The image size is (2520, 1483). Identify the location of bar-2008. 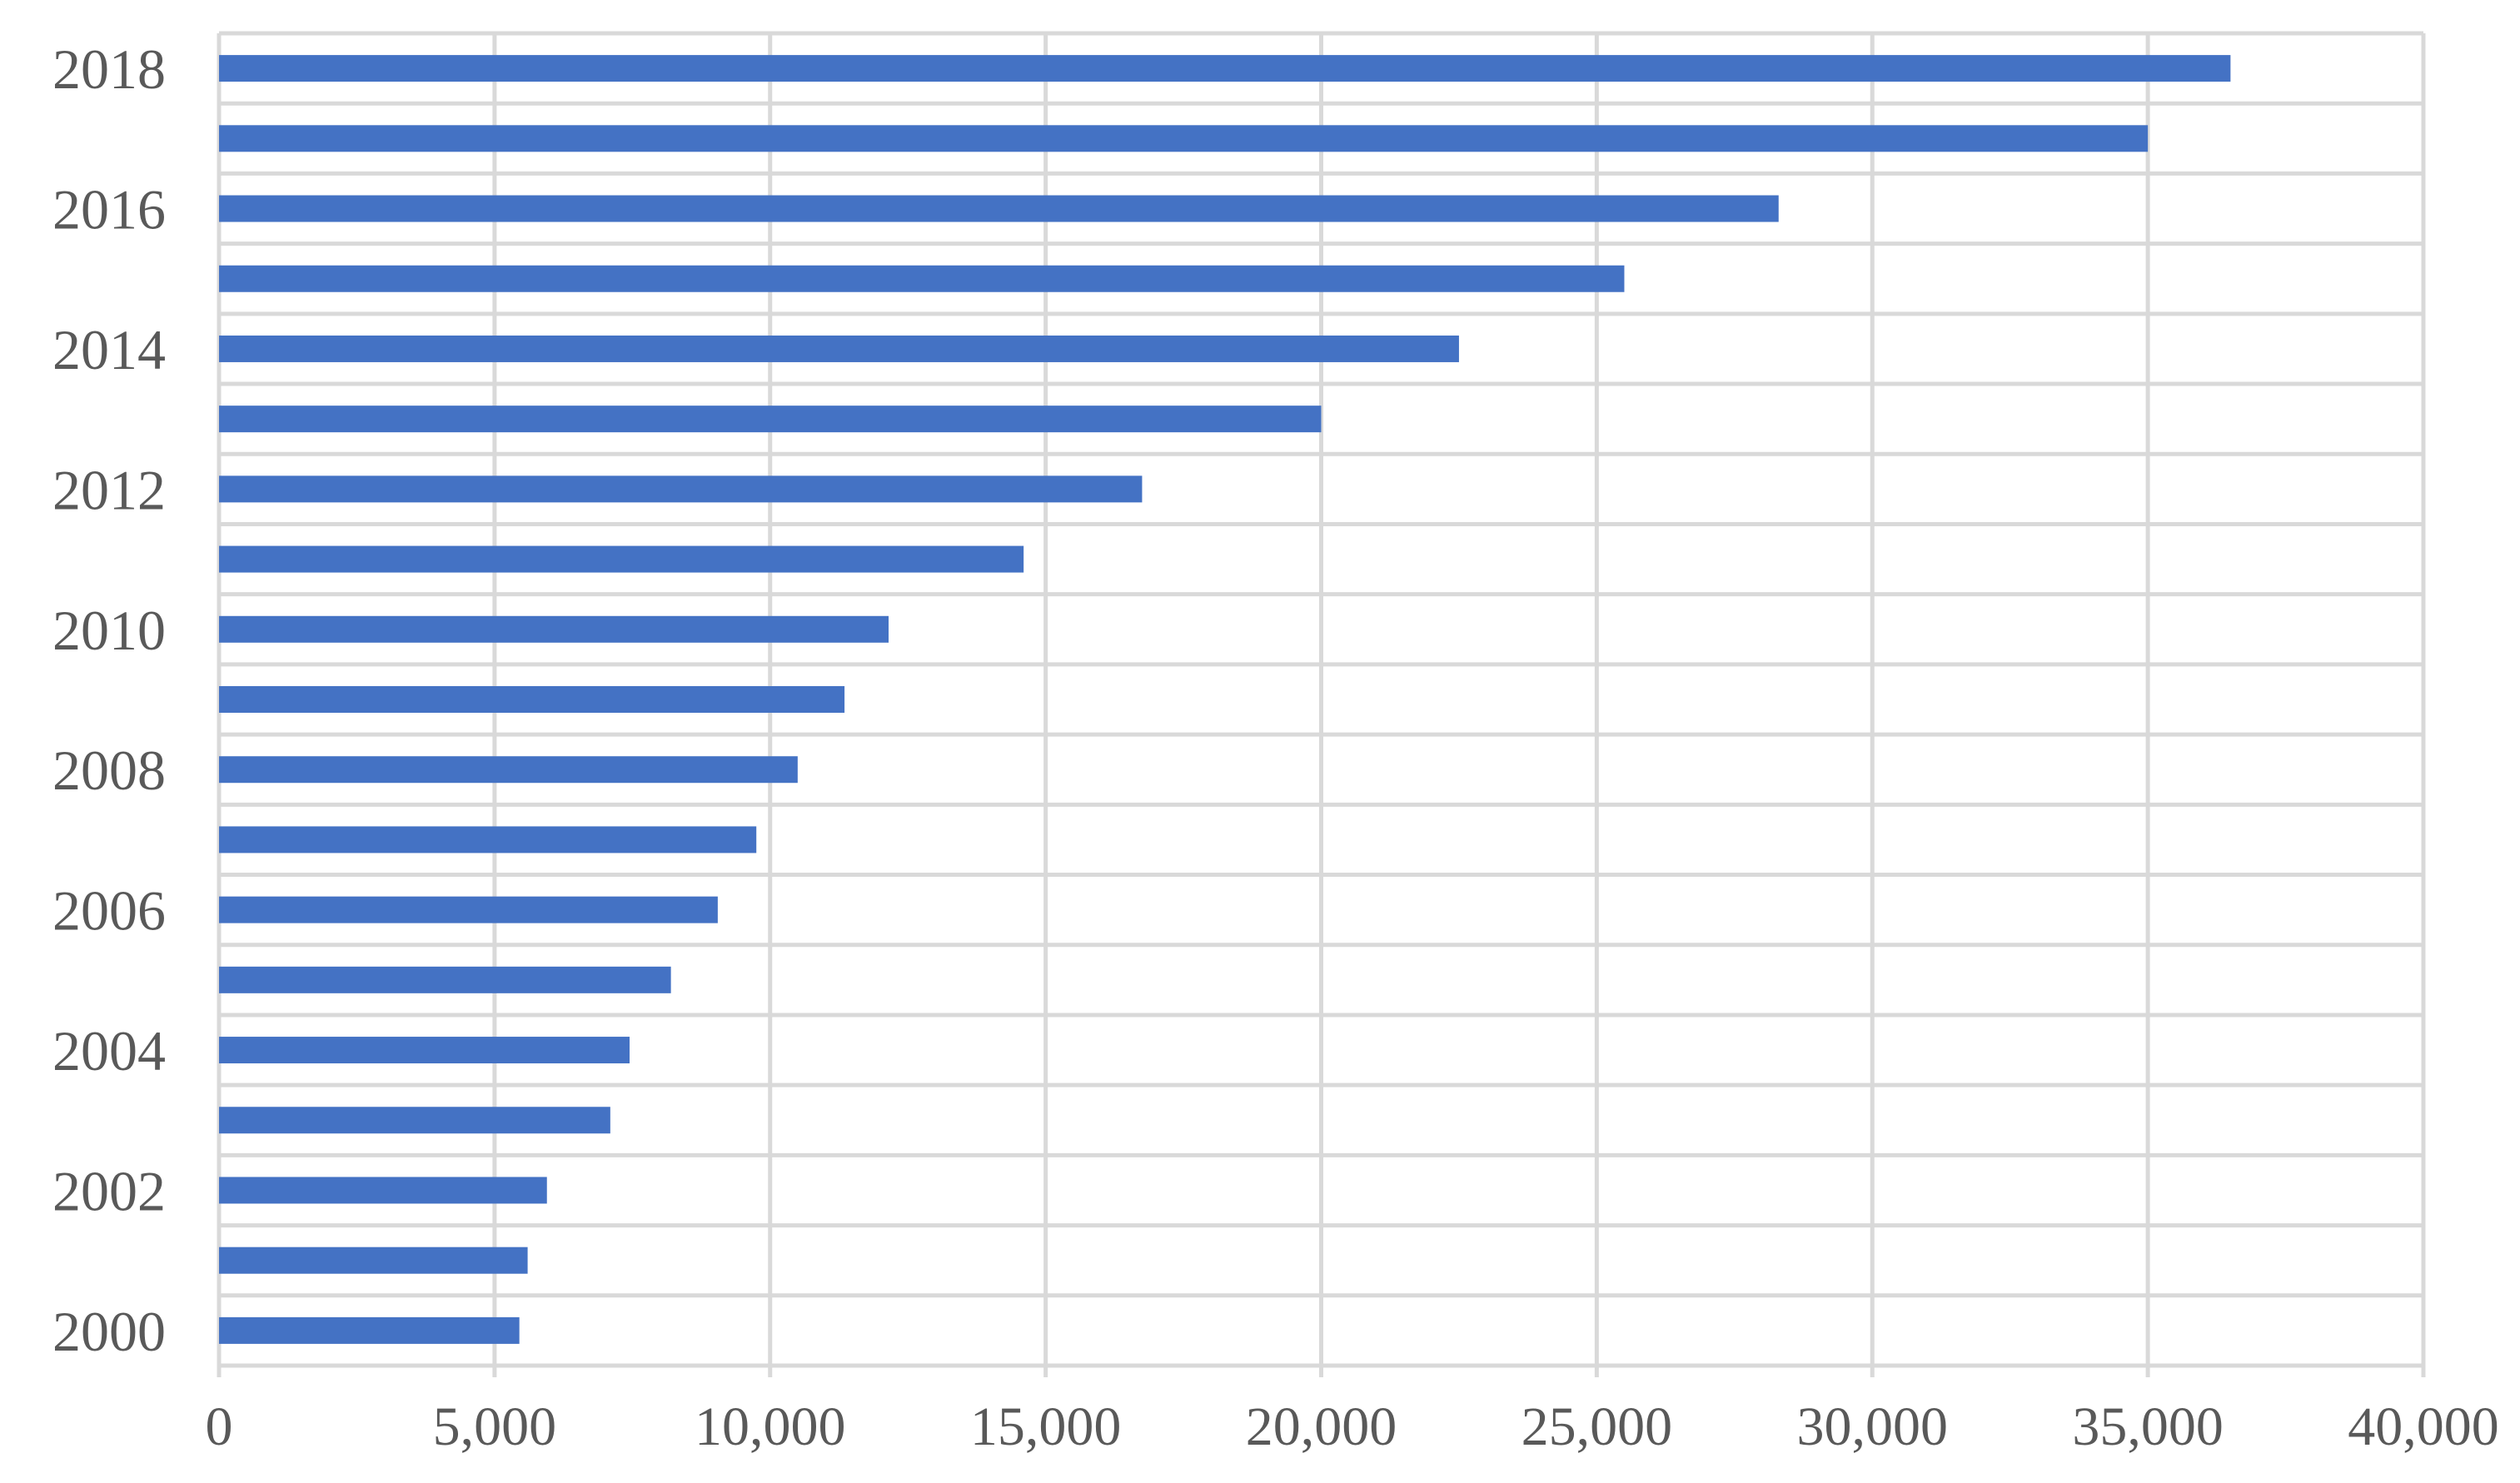
(508, 770).